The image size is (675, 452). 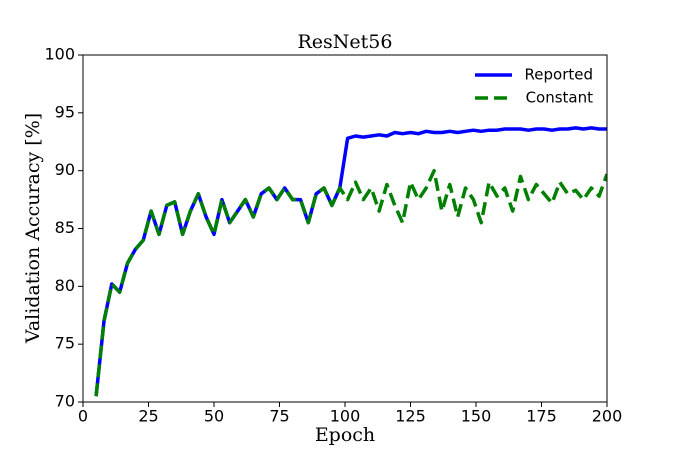 What do you see at coordinates (59, 54) in the screenshot?
I see `y-tick-label: 100` at bounding box center [59, 54].